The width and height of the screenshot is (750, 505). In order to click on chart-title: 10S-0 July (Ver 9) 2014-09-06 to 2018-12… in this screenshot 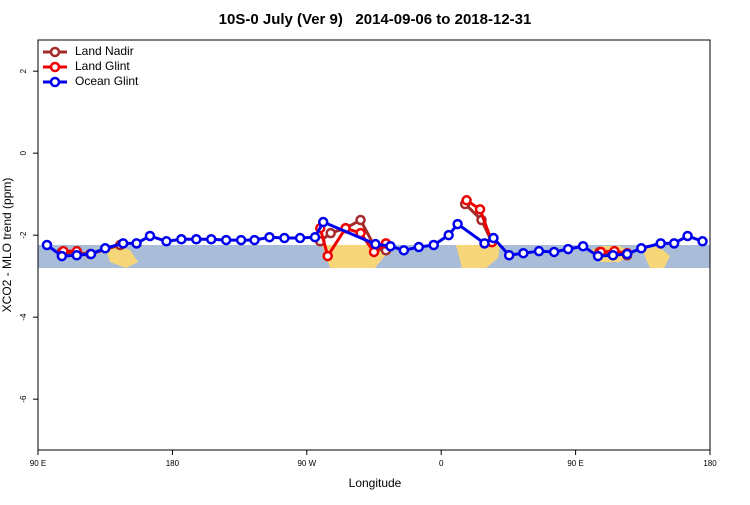, I will do `click(375, 19)`.